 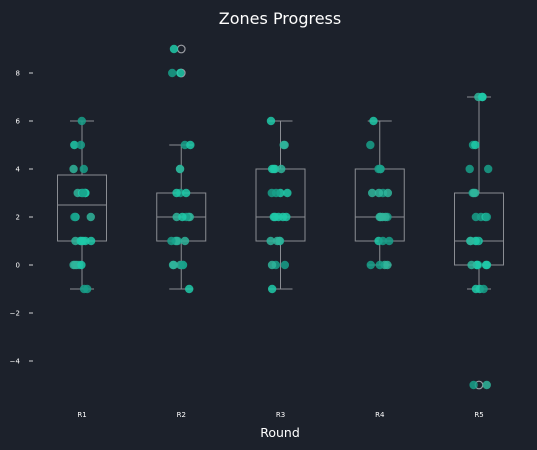 I want to click on x-tick-label: R3, so click(x=280, y=415).